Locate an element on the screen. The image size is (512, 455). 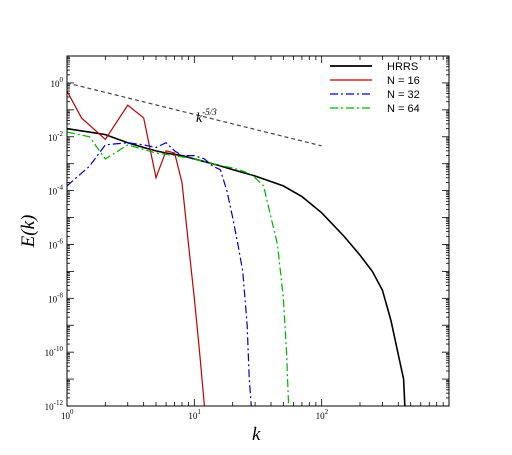
legend-label: N = 64 is located at coordinates (403, 109).